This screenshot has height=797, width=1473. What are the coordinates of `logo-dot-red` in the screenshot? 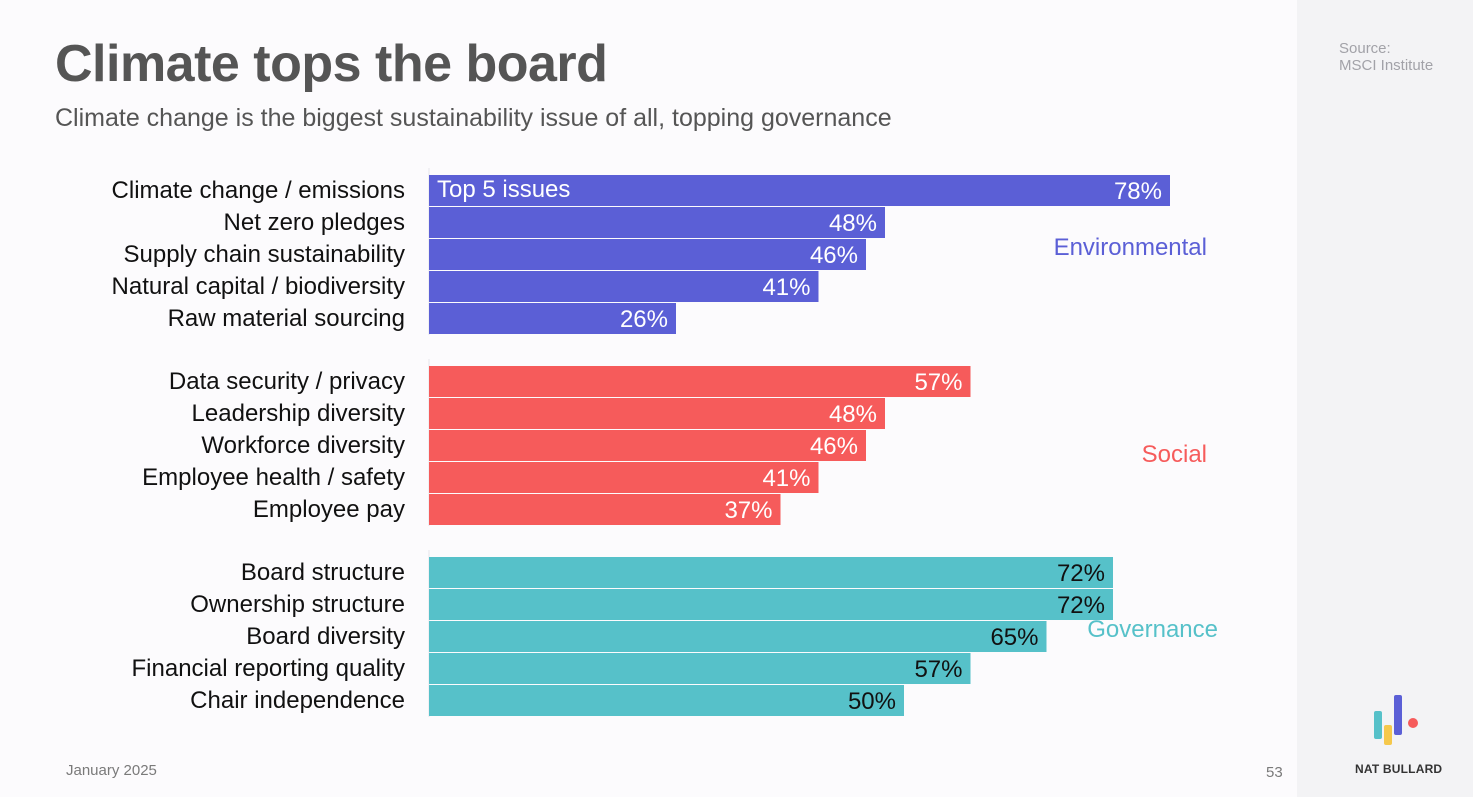 It's located at (1413, 723).